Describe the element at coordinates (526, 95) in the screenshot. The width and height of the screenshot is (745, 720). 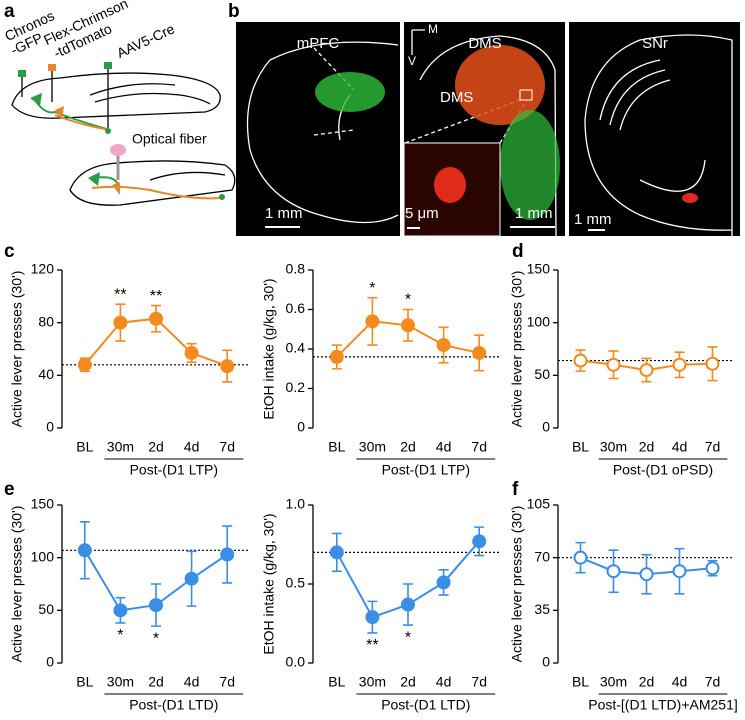
I see `zoom-box` at that location.